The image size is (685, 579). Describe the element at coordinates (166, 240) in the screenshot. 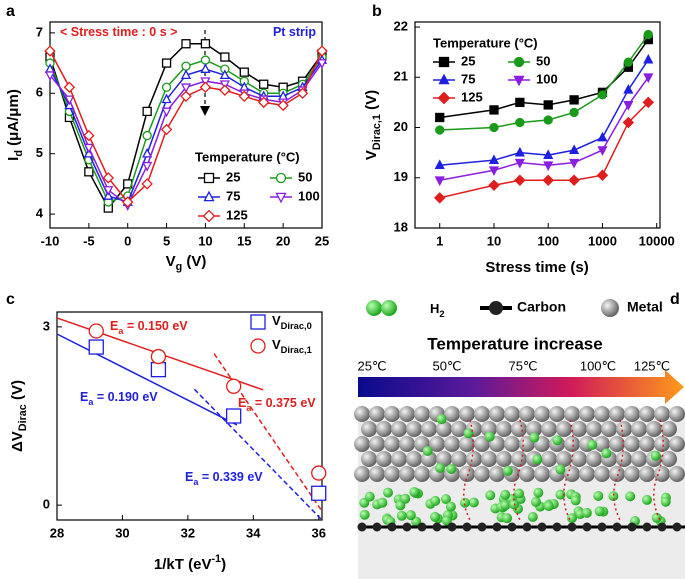

I see `x-tick-label: 5` at that location.